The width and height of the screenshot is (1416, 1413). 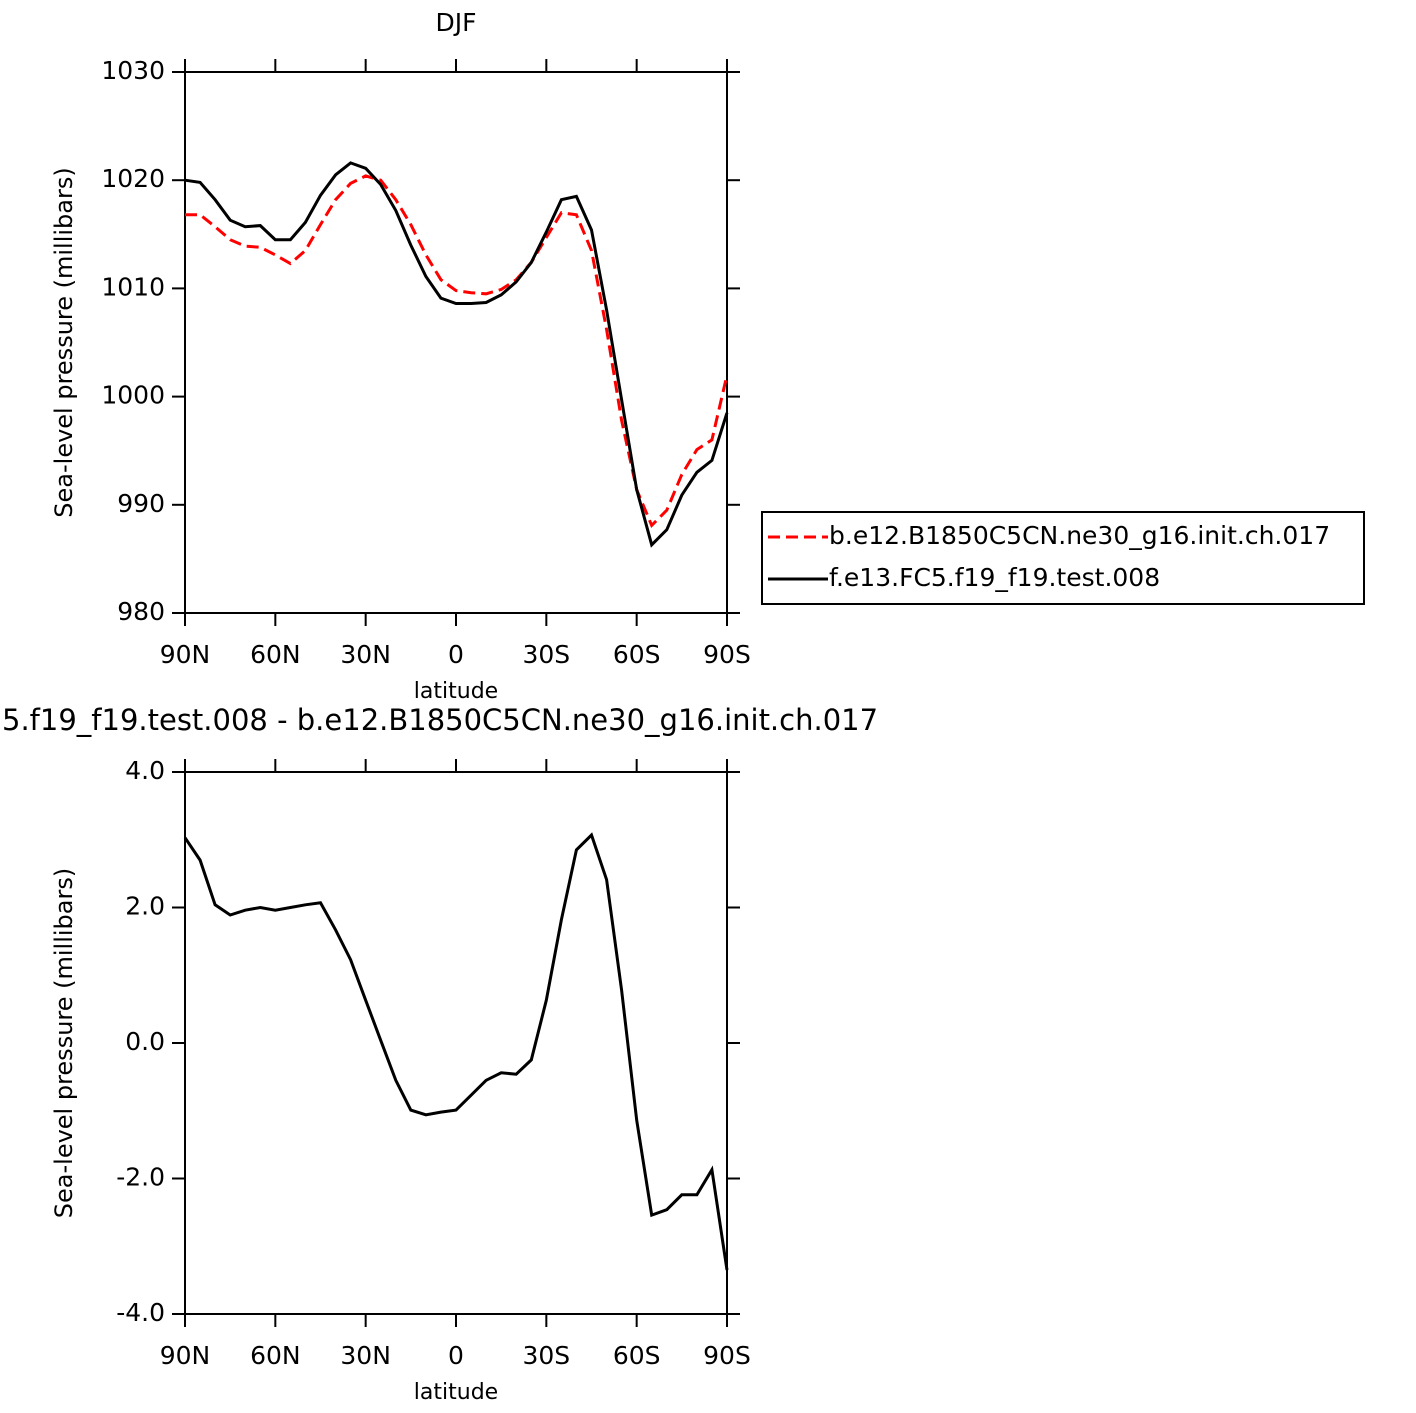 What do you see at coordinates (1063, 558) in the screenshot?
I see `legend-box` at bounding box center [1063, 558].